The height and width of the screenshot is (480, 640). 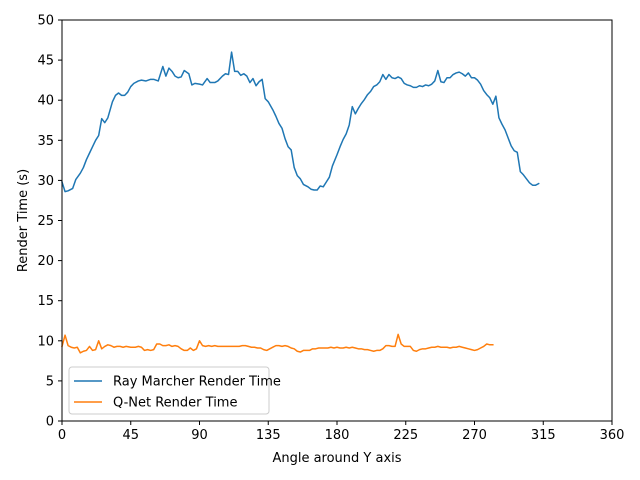 What do you see at coordinates (45, 141) in the screenshot?
I see `y-tick-label: 35` at bounding box center [45, 141].